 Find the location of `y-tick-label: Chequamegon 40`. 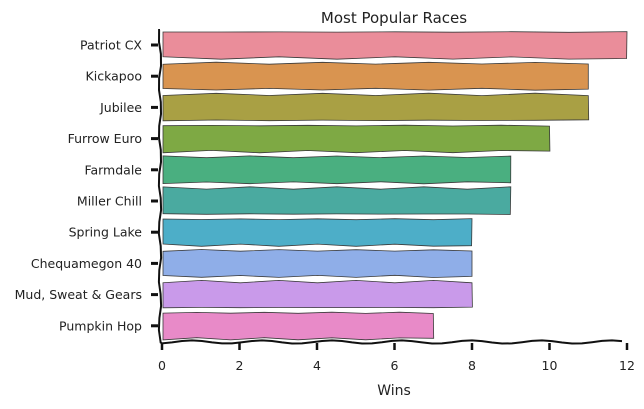

y-tick-label: Chequamegon 40 is located at coordinates (86, 263).